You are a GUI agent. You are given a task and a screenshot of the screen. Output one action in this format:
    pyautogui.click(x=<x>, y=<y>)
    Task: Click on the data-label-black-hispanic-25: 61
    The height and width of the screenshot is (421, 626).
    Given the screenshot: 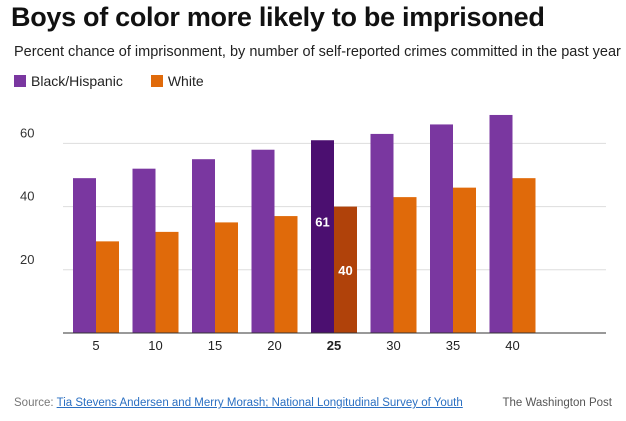 What is the action you would take?
    pyautogui.click(x=322, y=222)
    